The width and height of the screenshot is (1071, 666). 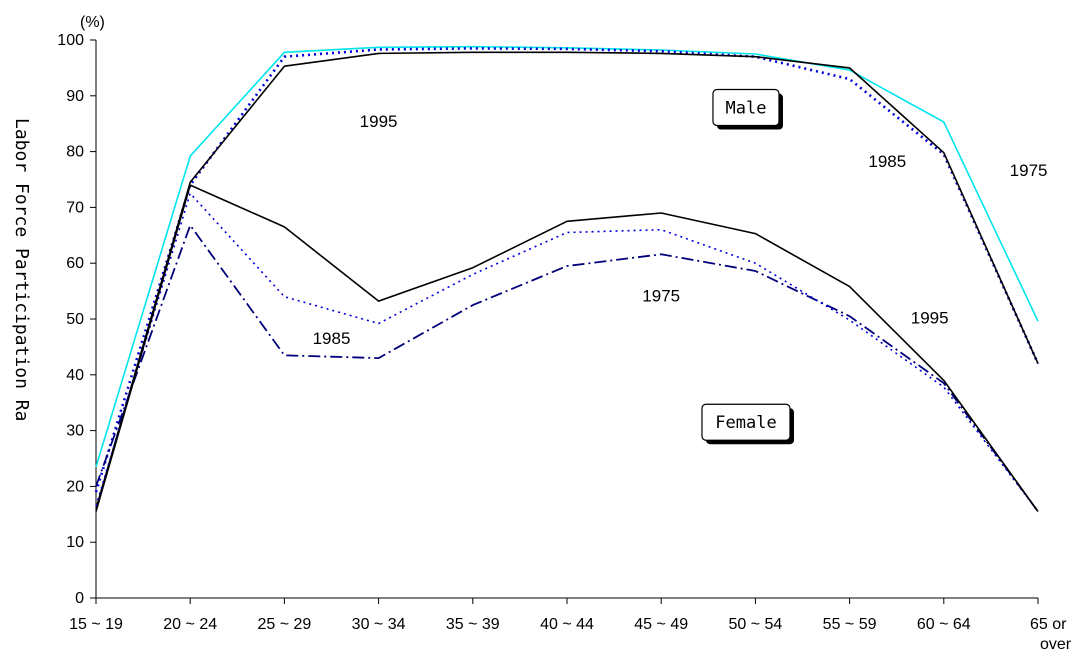 I want to click on y-tick-label: 80, so click(x=75, y=152).